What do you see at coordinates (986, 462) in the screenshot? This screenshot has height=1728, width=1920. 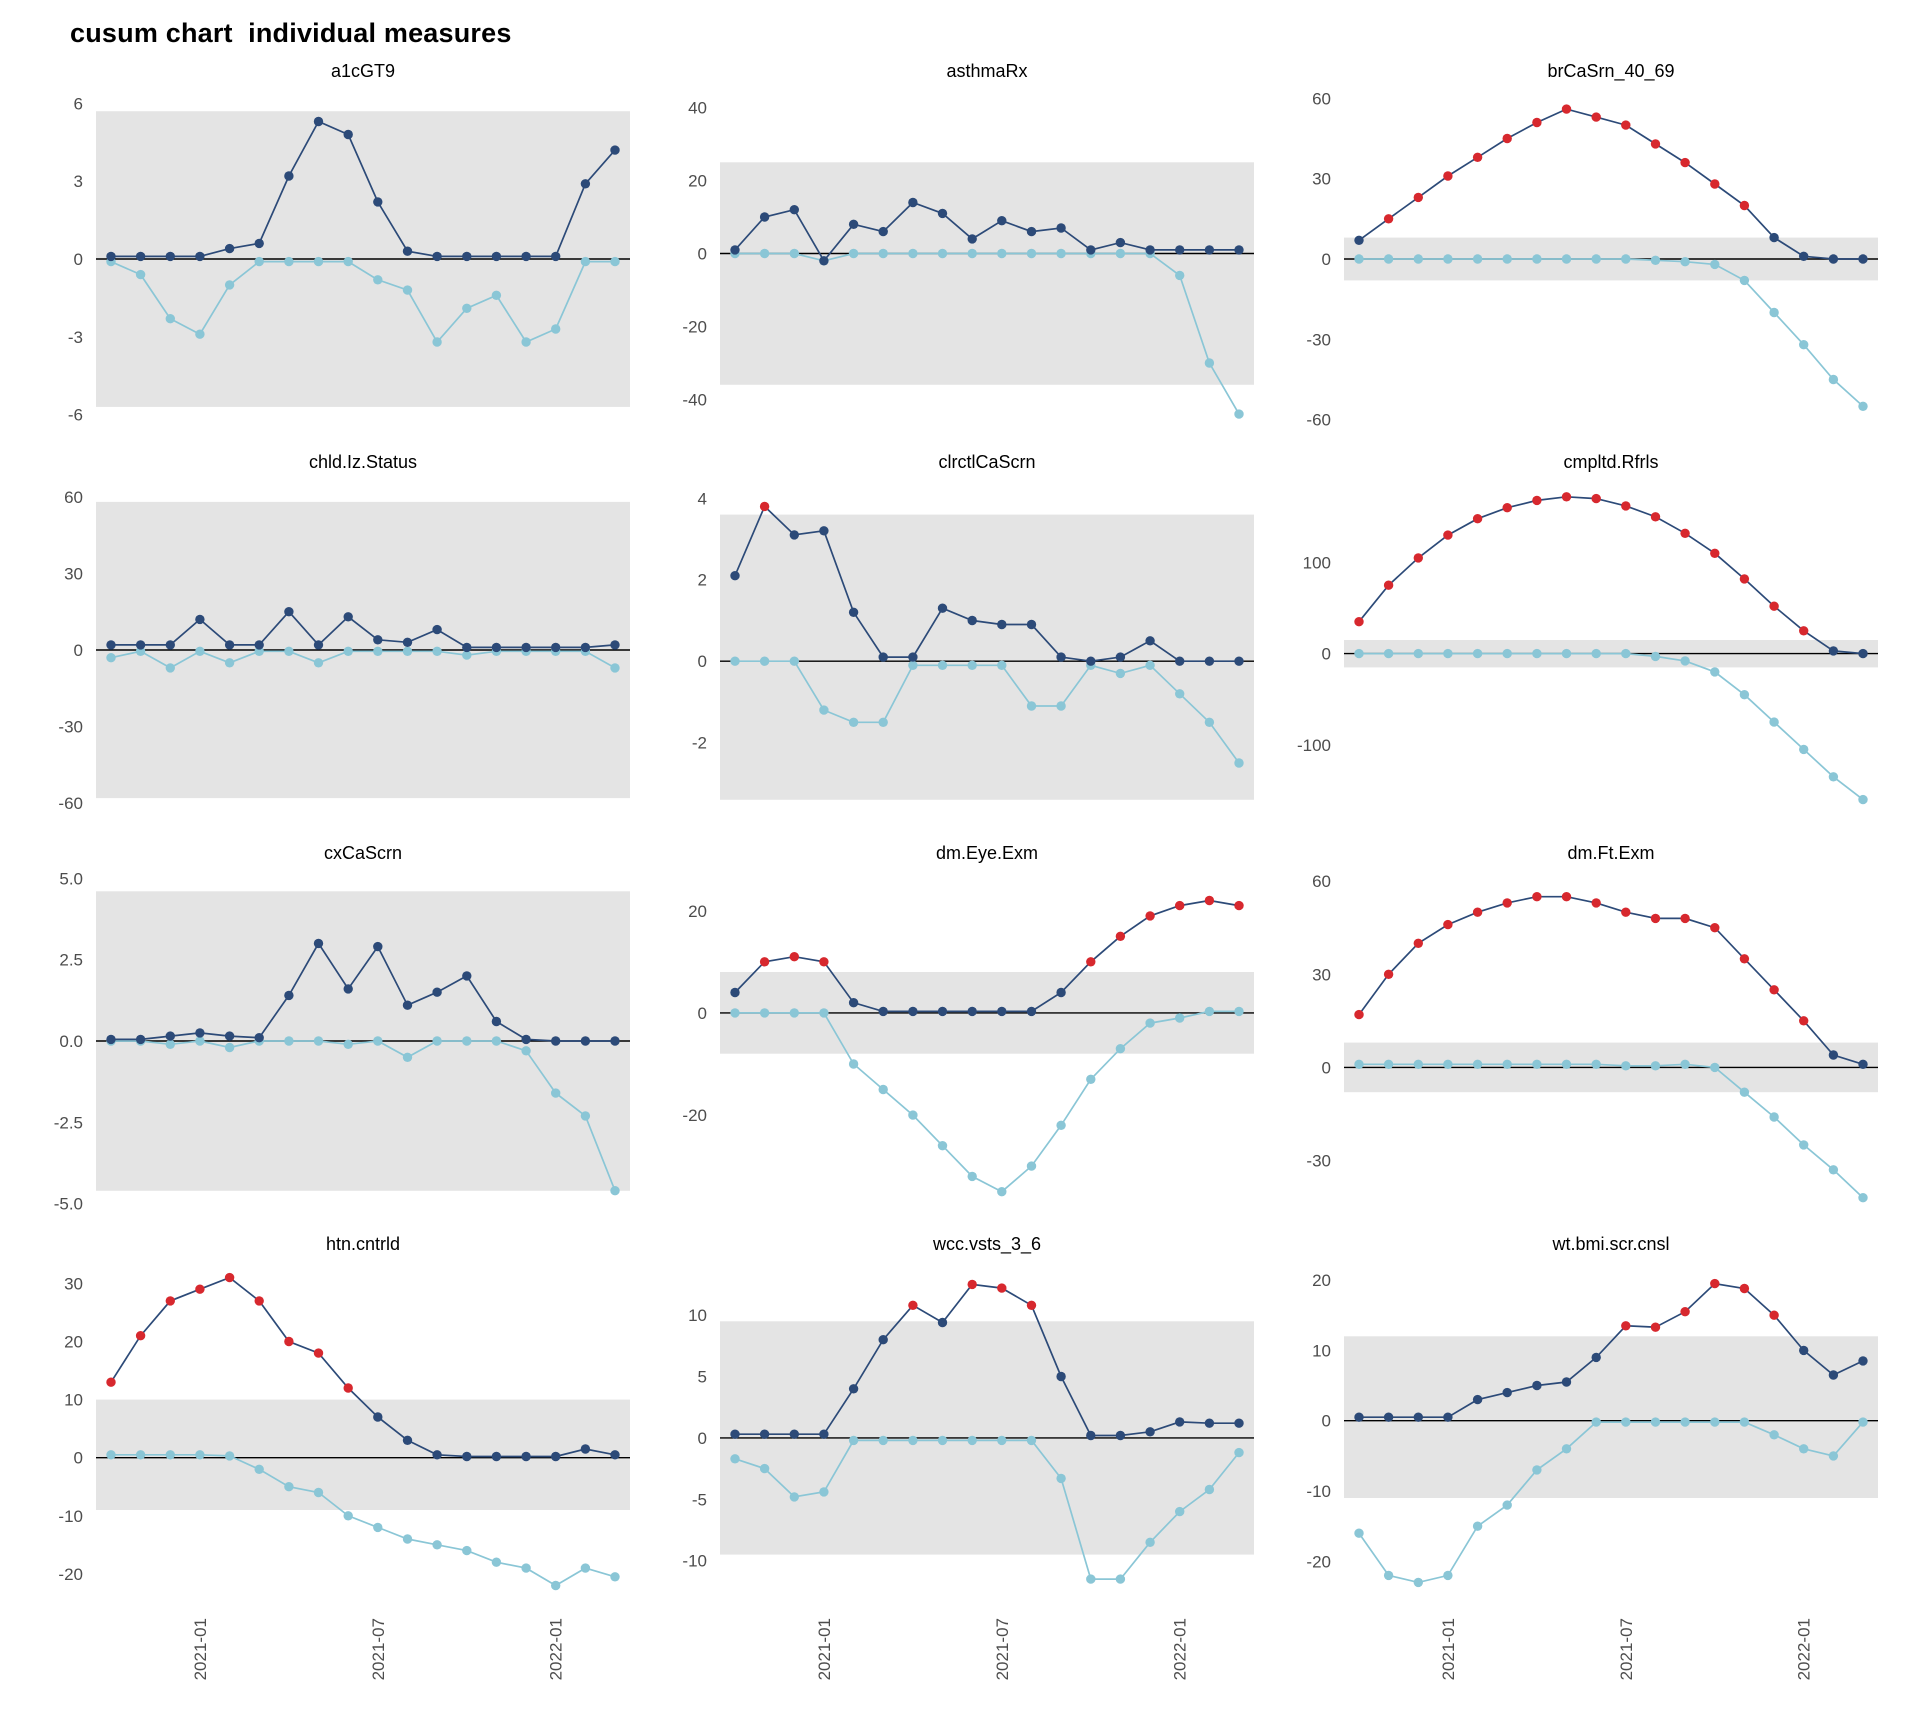 I see `panel-title: clrctlCaScrn` at bounding box center [986, 462].